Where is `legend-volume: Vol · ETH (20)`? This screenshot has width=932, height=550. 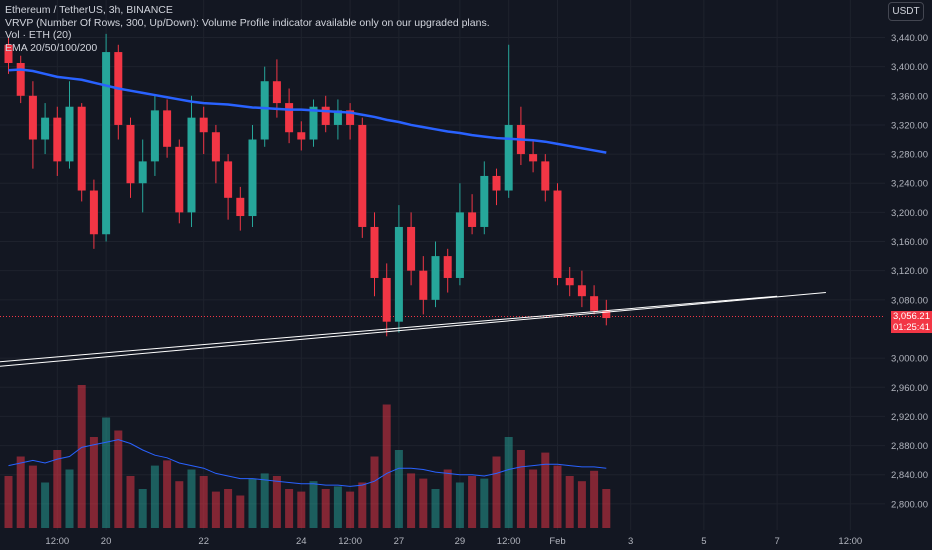
legend-volume: Vol · ETH (20) is located at coordinates (38, 35).